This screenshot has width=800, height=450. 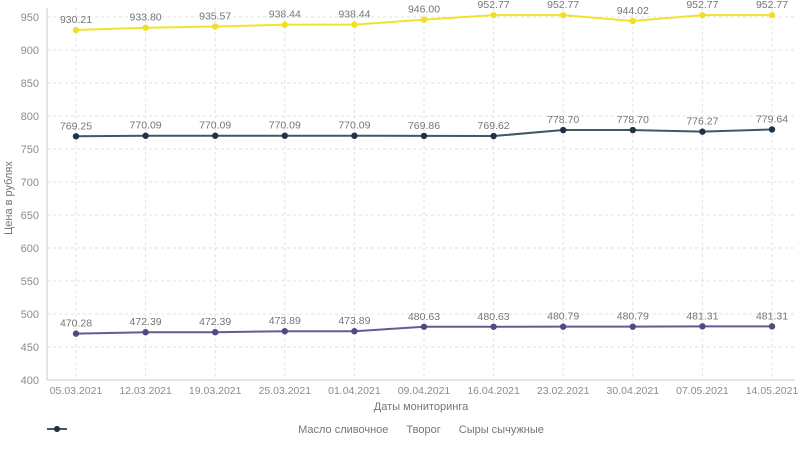 I want to click on legend: Масло сливочное Творог Сыры сычужные, so click(x=421, y=430).